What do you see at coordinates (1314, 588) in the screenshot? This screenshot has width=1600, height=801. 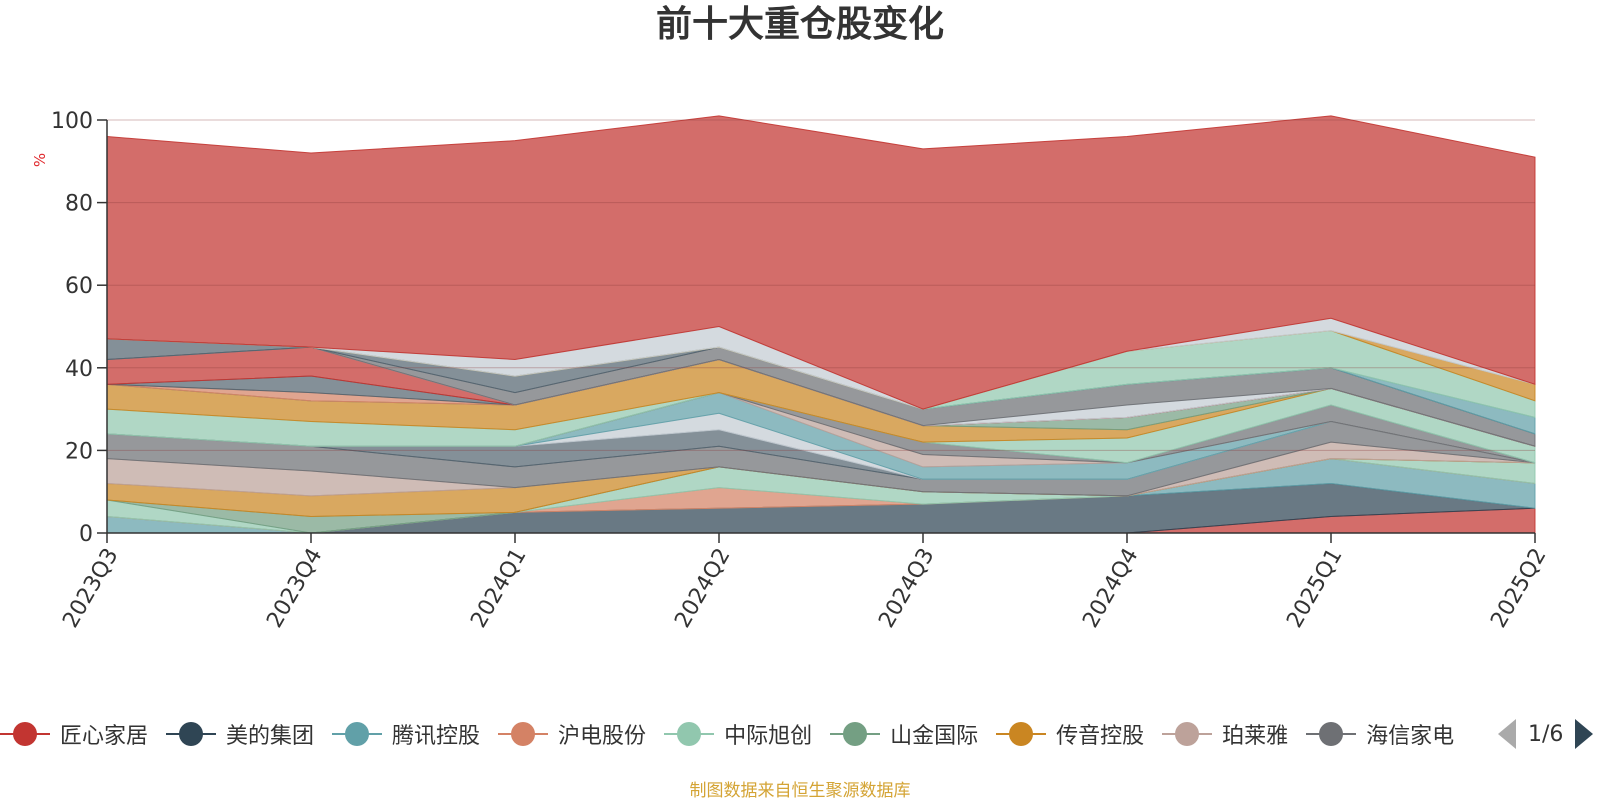 I see `x-tick-label: 2025Q1` at bounding box center [1314, 588].